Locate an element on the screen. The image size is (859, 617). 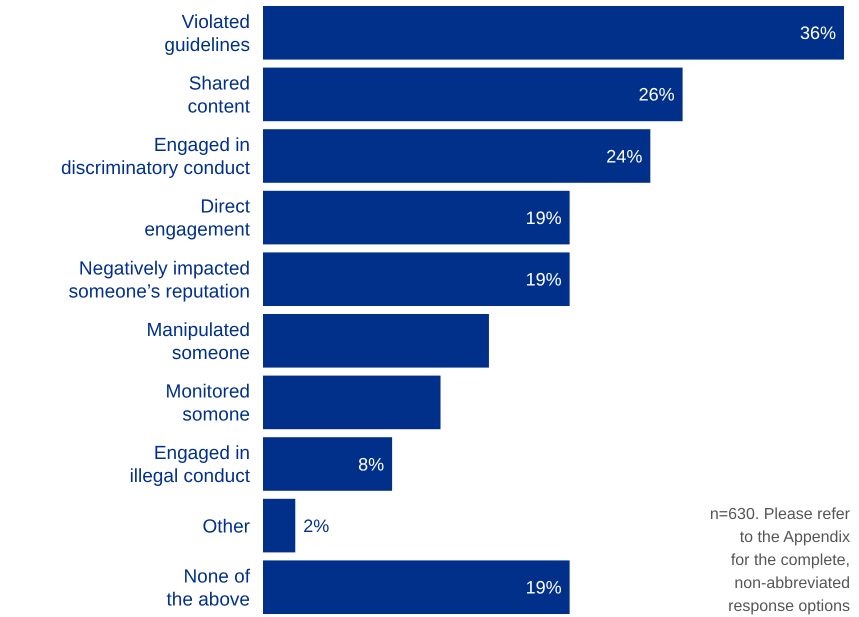
y-tick-label: Engaged in illegal conduct is located at coordinates (190, 465).